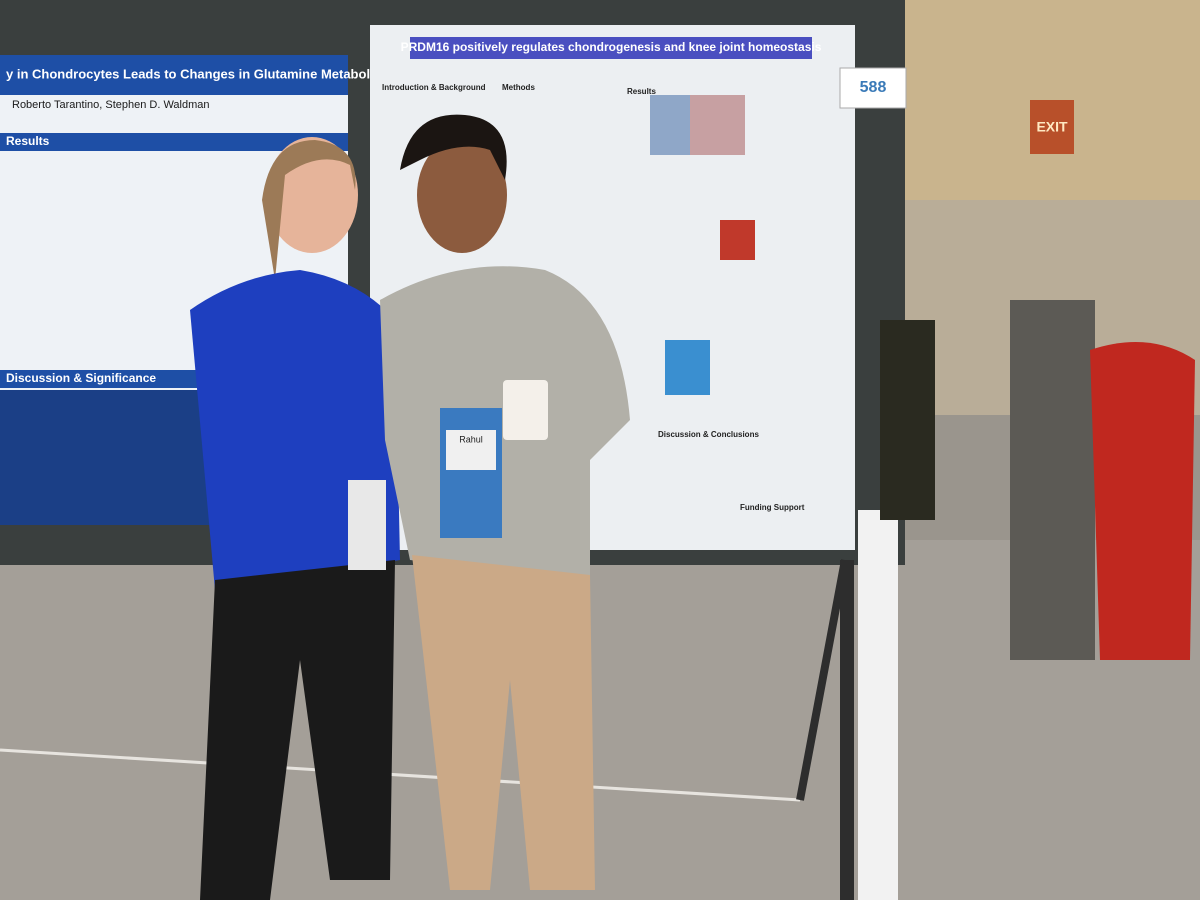  What do you see at coordinates (525, 410) in the screenshot?
I see `coffee-cup` at bounding box center [525, 410].